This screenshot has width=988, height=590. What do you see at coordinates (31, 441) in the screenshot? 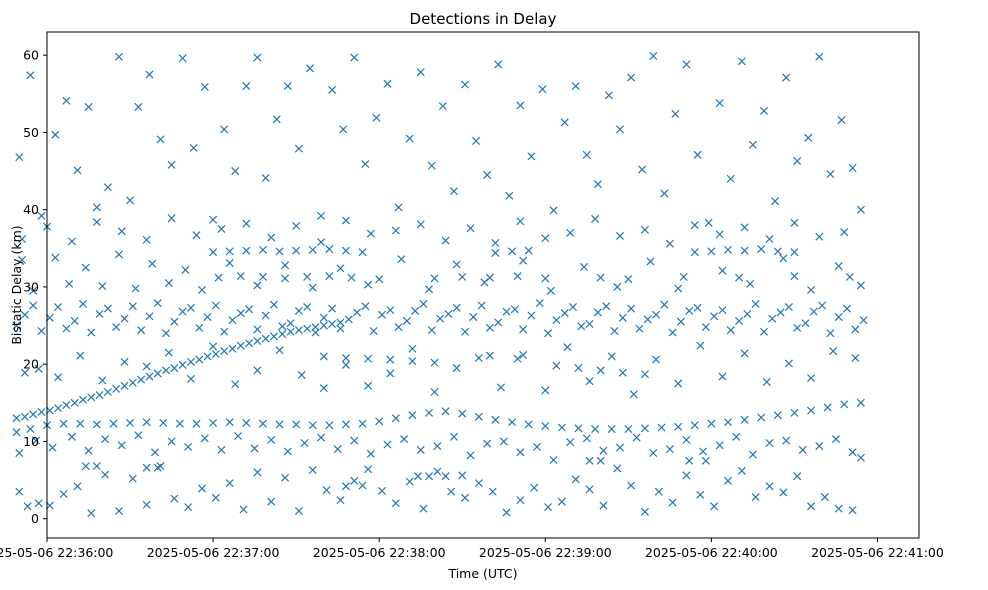
I see `y-tick-label: 10` at bounding box center [31, 441].